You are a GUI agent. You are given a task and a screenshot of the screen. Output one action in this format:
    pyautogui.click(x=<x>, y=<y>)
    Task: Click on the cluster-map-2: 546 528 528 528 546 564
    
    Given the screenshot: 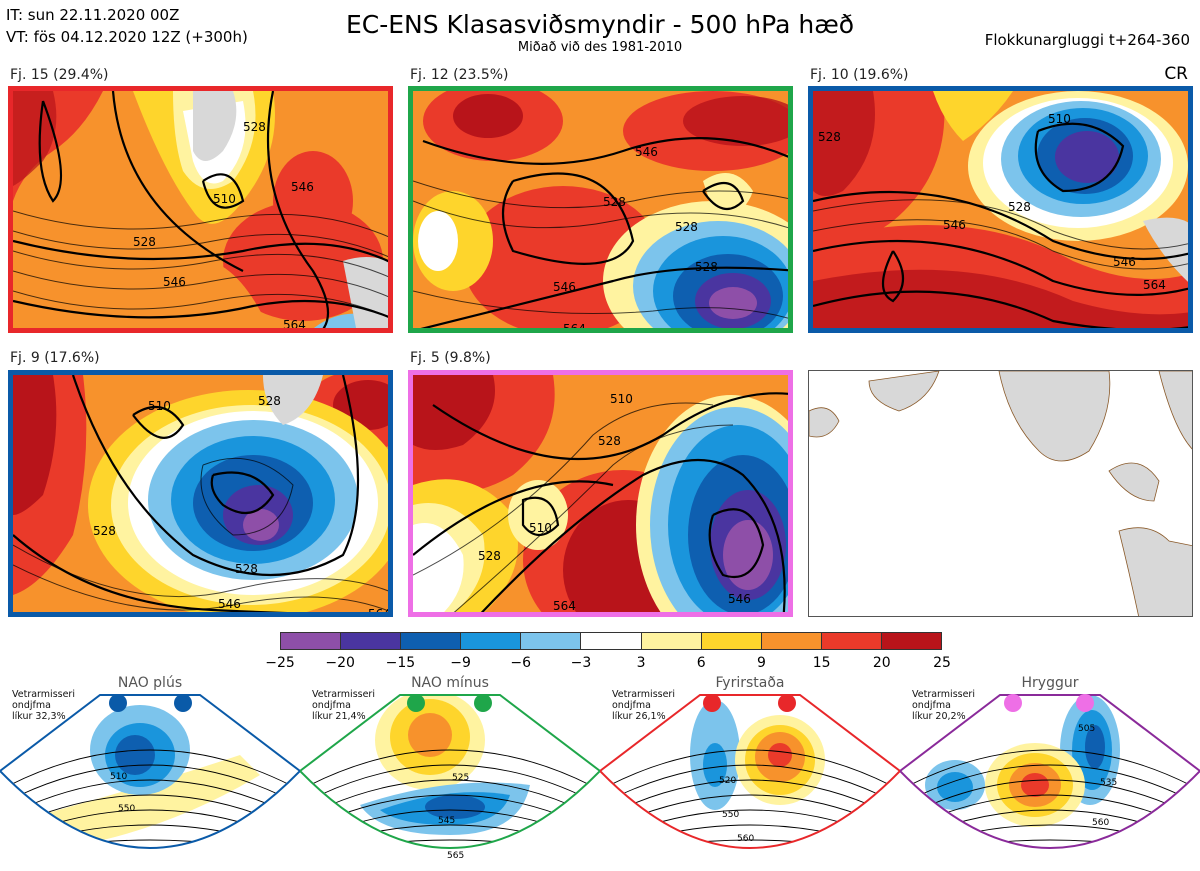 What is the action you would take?
    pyautogui.click(x=600, y=209)
    